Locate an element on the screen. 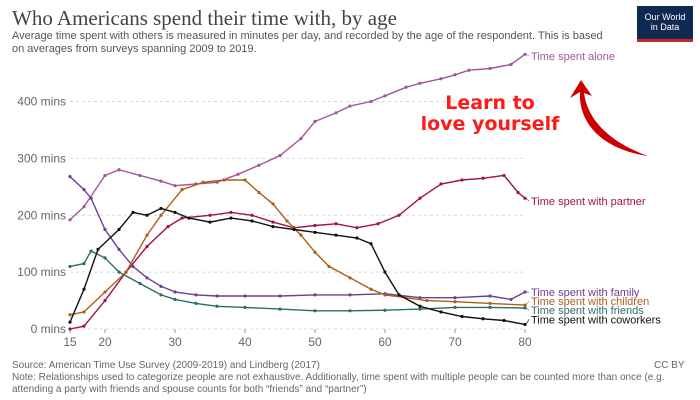 The width and height of the screenshot is (700, 400). series-time-spent-with-friends is located at coordinates (297, 281).